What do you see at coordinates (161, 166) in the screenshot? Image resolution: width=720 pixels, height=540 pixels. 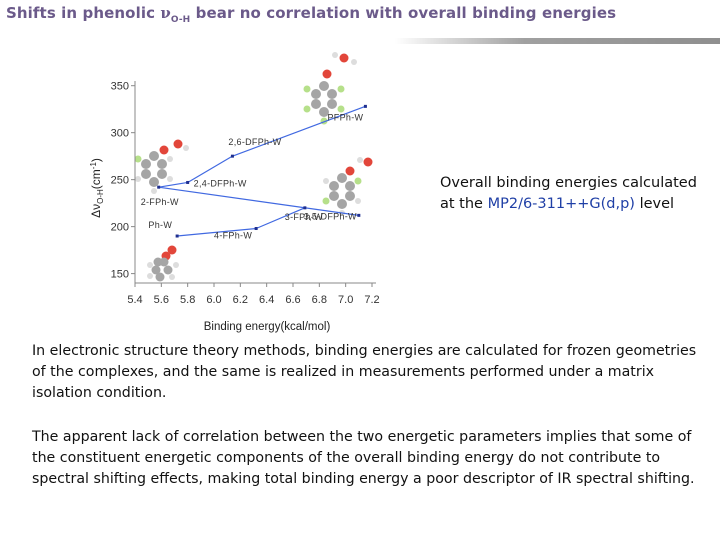 I see `molecule-illustration-upper-left` at bounding box center [161, 166].